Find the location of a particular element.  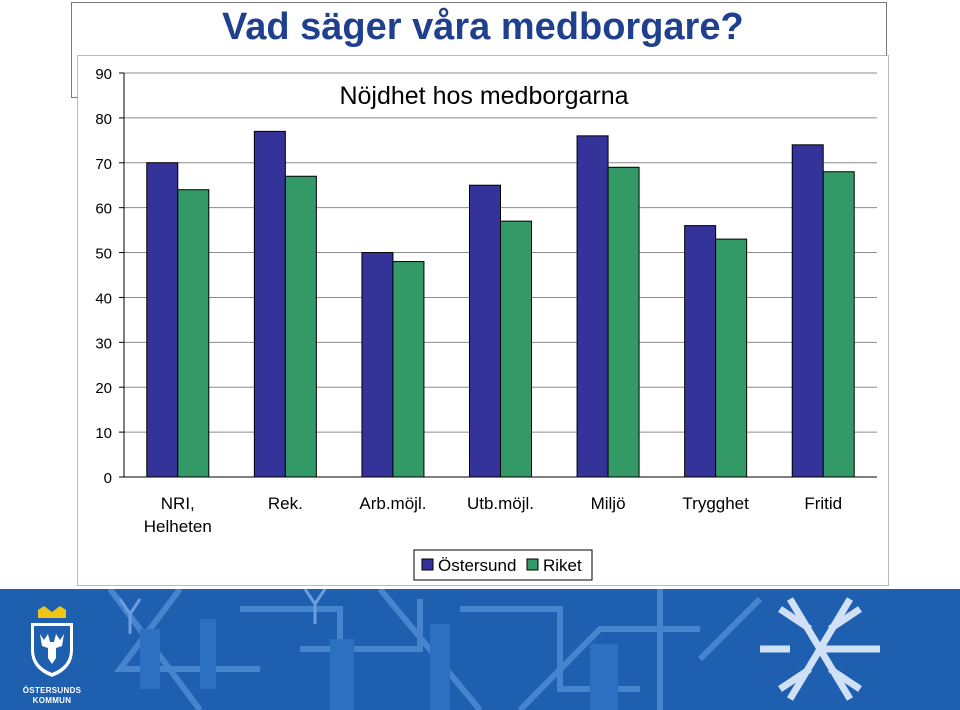

legend-box is located at coordinates (503, 565).